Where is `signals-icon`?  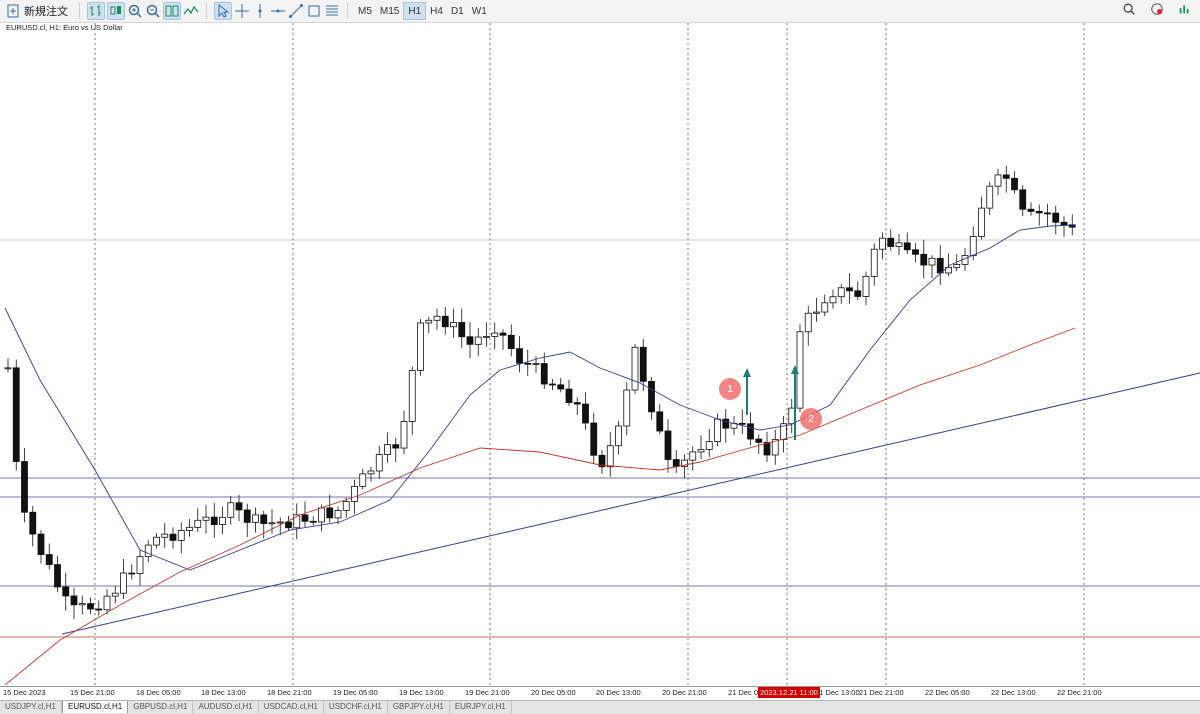
signals-icon is located at coordinates (1185, 10).